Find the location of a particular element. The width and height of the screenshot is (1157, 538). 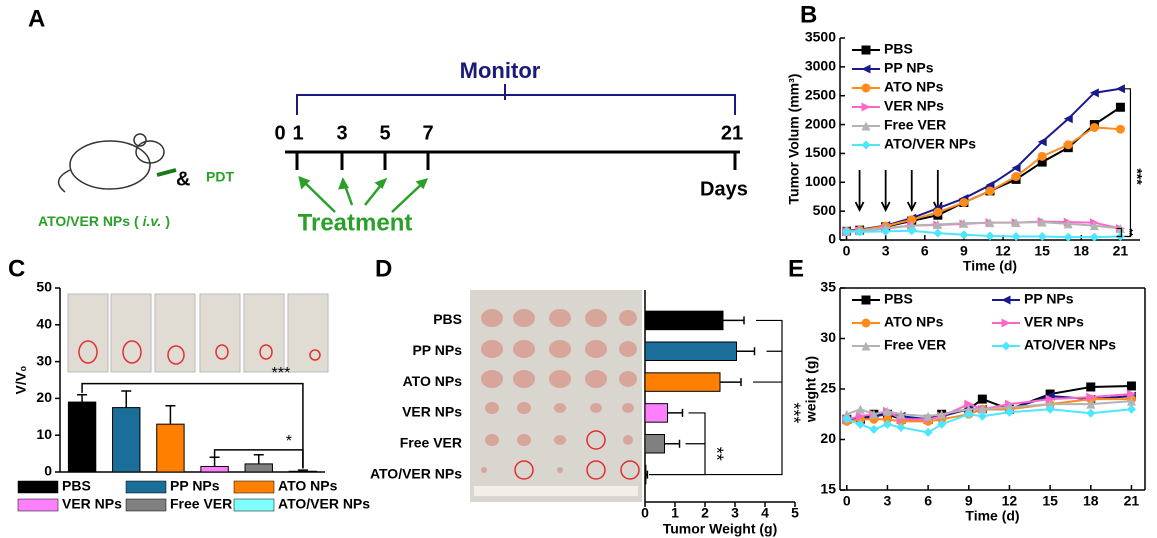

significance-label: ** is located at coordinates (716, 454).